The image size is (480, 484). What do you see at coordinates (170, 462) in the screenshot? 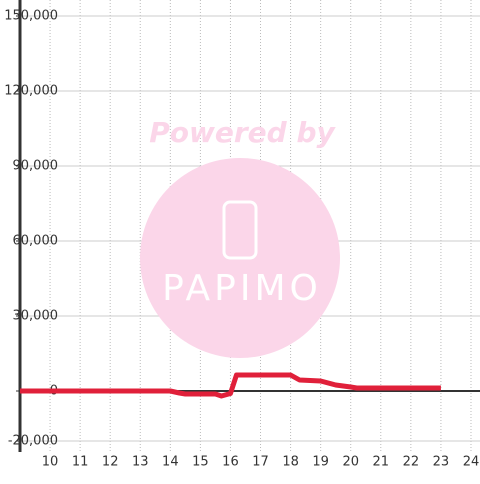
I see `x-tick-label: 14` at bounding box center [170, 462].